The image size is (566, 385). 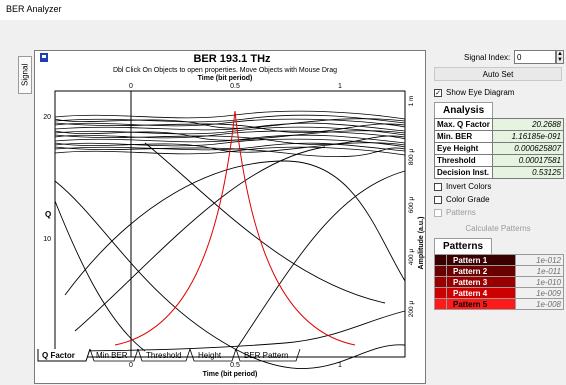 I want to click on pattern-row: Pattern 1 1e-012, so click(x=499, y=260).